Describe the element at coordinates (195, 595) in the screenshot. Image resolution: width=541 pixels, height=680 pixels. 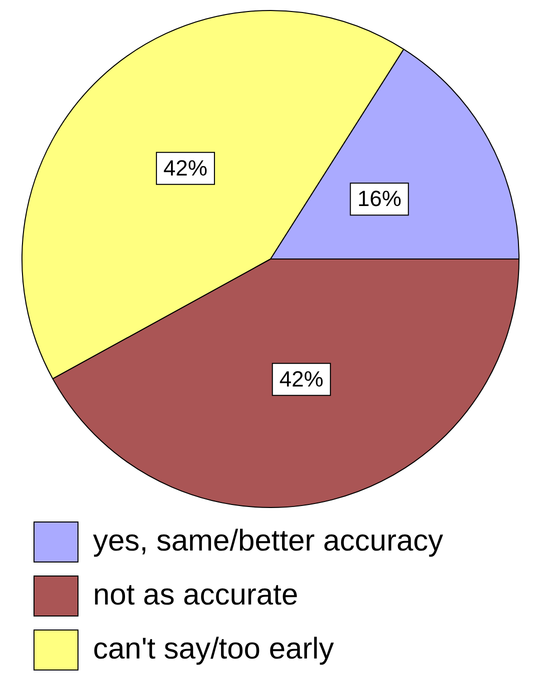
I see `legend-label: not as accurate` at that location.